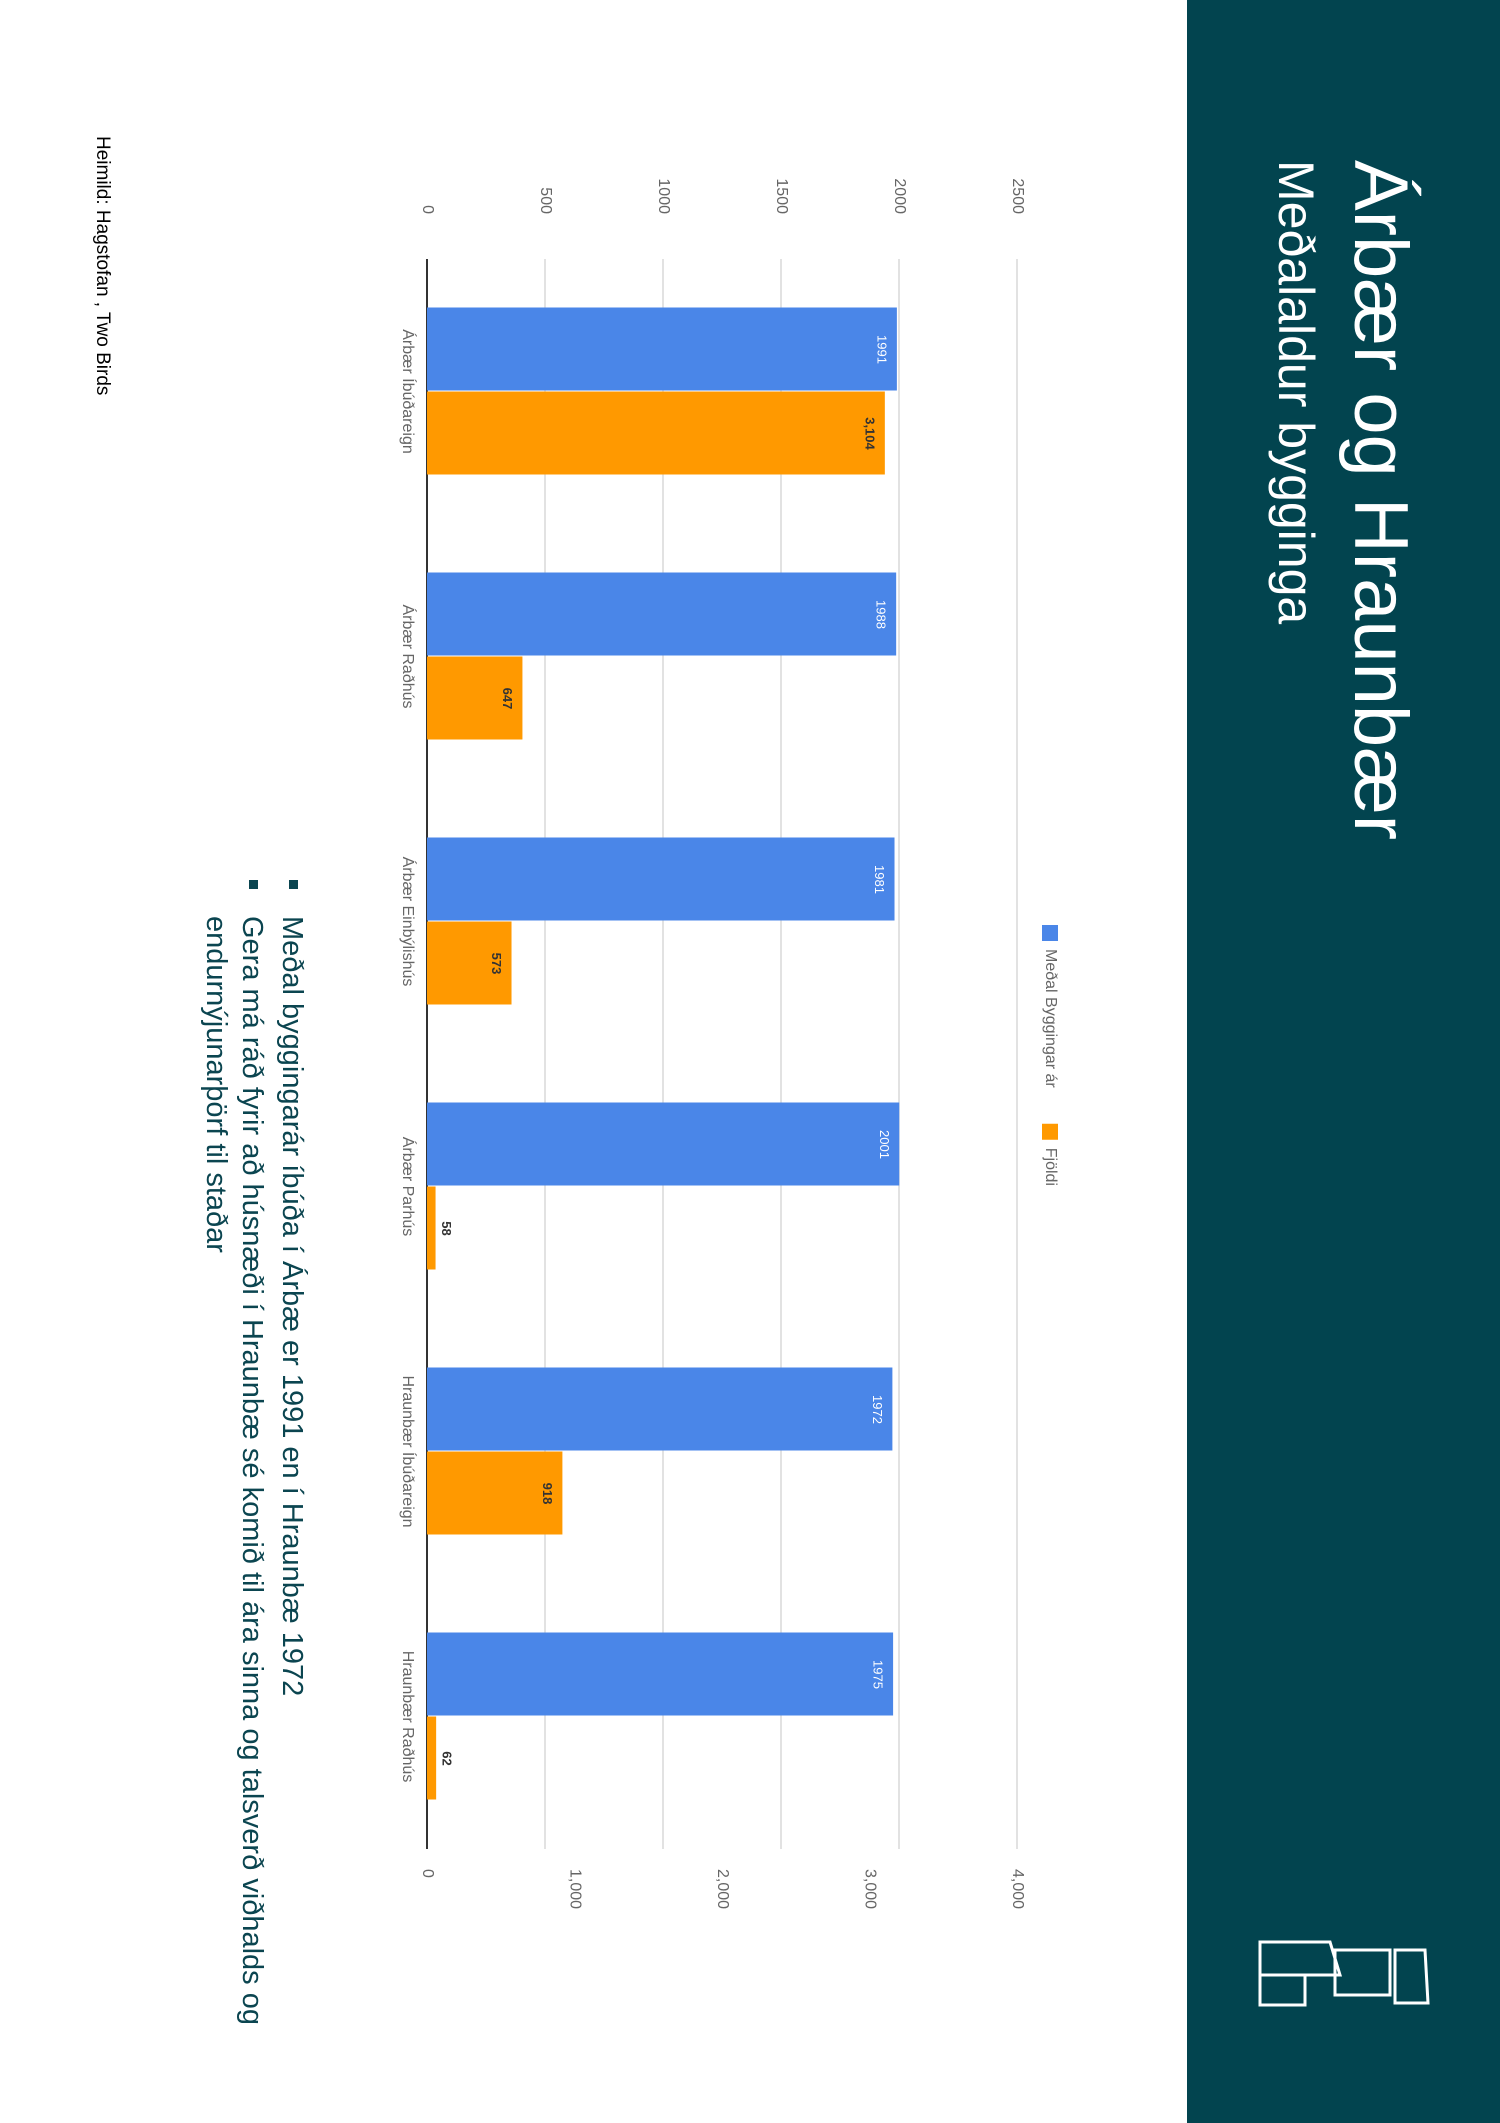  Describe the element at coordinates (427, 1873) in the screenshot. I see `y2-tick-label: 0` at that location.